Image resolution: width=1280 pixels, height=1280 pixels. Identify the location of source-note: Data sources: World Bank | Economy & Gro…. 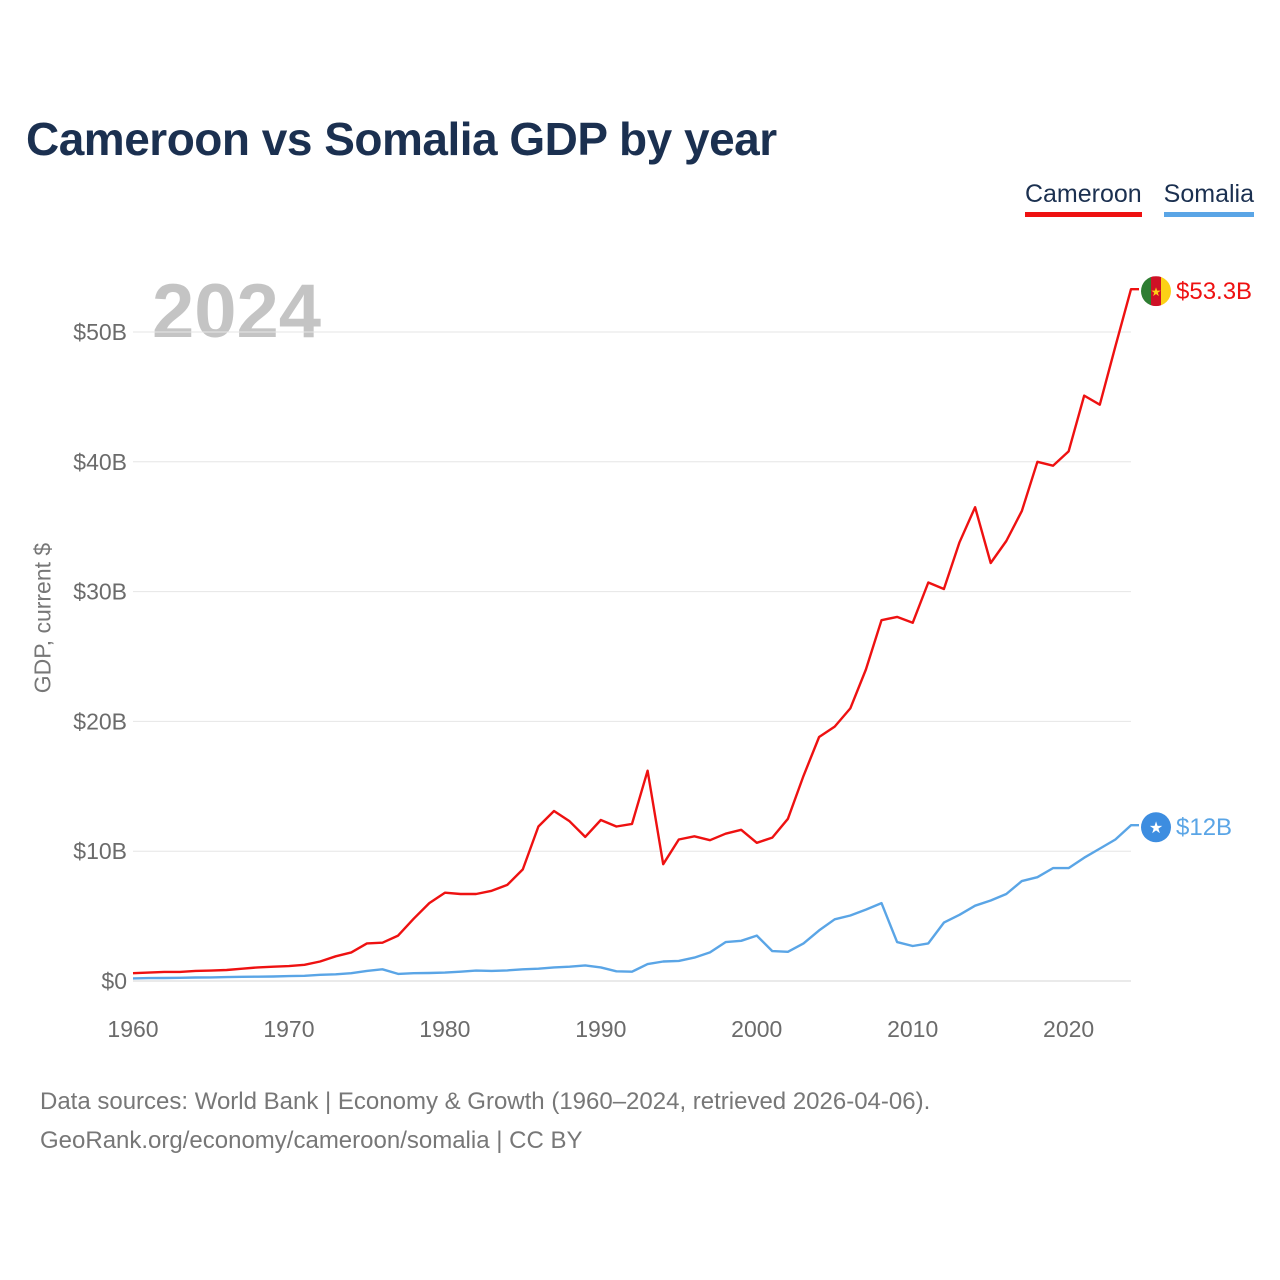
(485, 1121).